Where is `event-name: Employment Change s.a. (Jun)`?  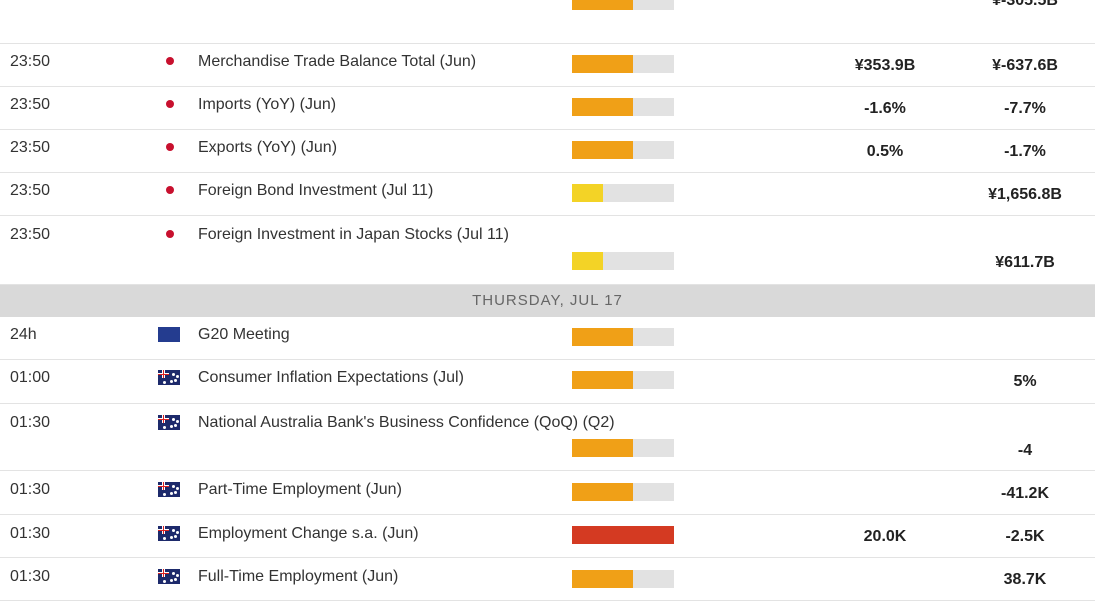
event-name: Employment Change s.a. (Jun) is located at coordinates (308, 533).